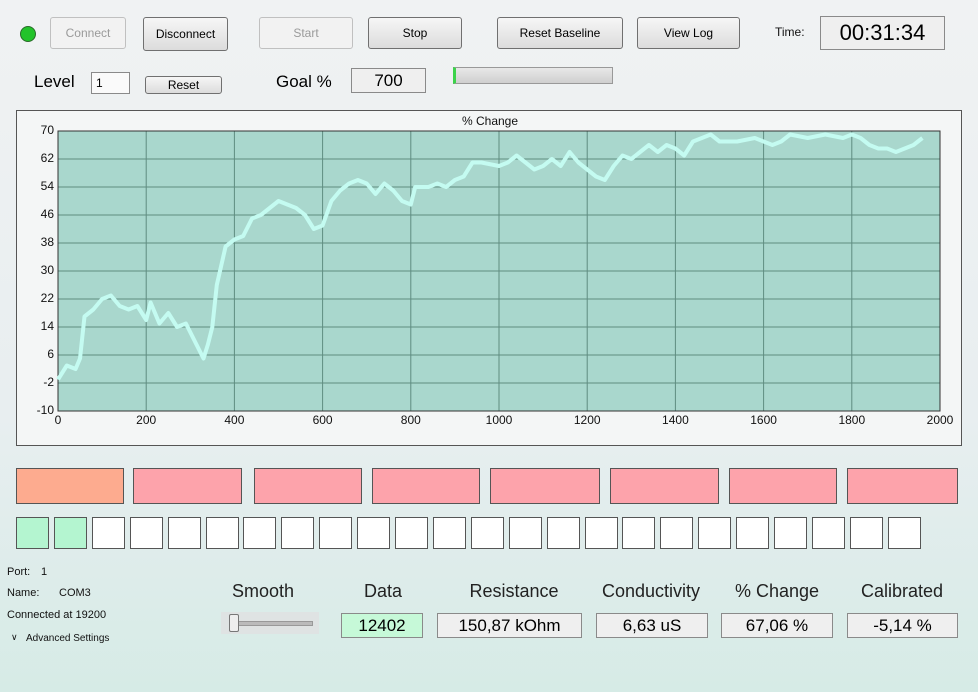 This screenshot has height=692, width=978. What do you see at coordinates (146, 420) in the screenshot?
I see `x-tick-label: 200` at bounding box center [146, 420].